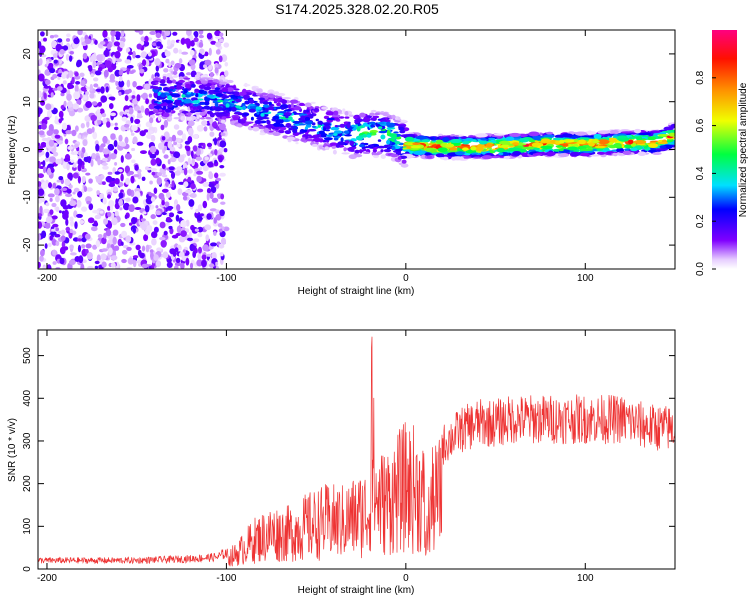 This screenshot has width=750, height=600. I want to click on y-tick-label: 300, so click(27, 440).